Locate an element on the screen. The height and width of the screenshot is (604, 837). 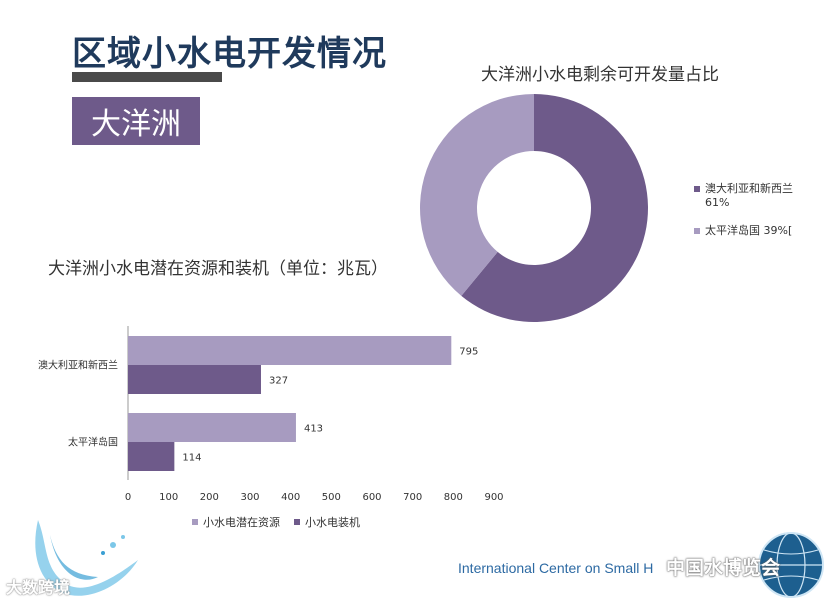
region-badge: 大洋洲 is located at coordinates (136, 121).